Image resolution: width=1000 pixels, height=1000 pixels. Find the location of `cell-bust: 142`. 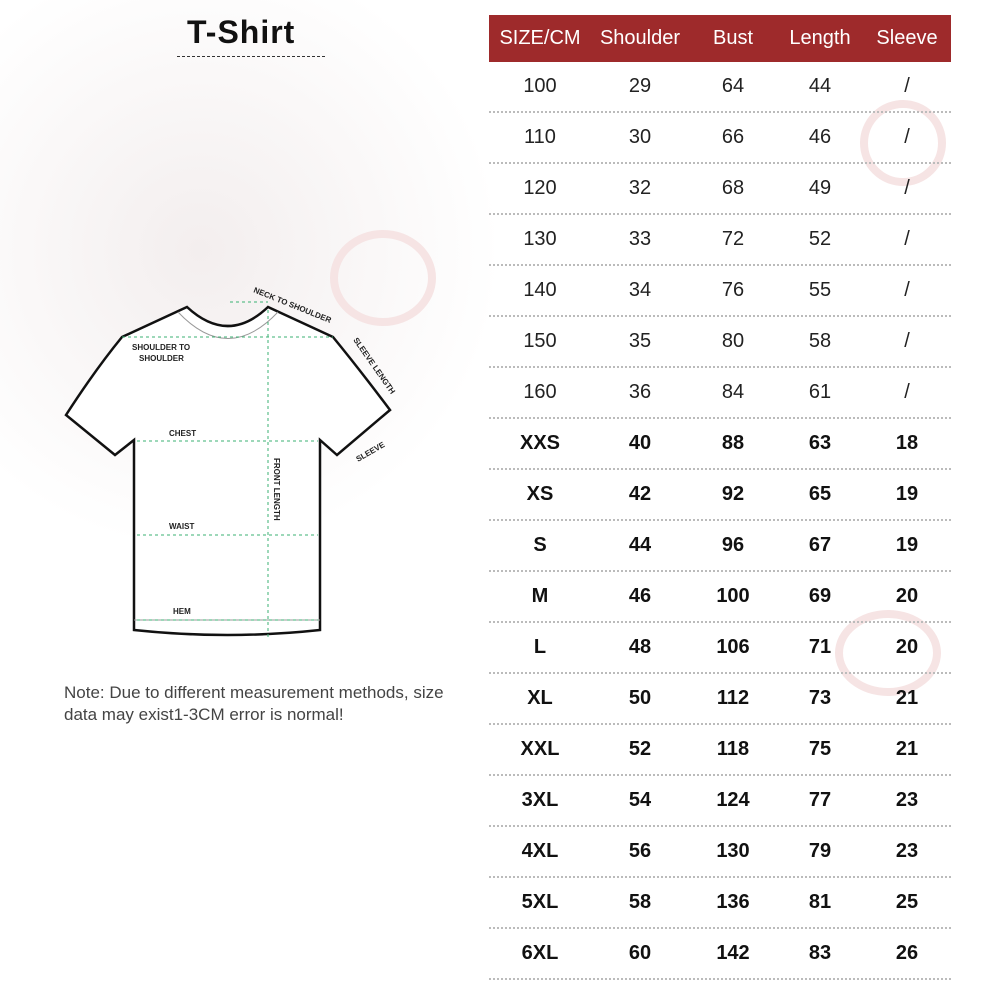

cell-bust: 142 is located at coordinates (733, 953).